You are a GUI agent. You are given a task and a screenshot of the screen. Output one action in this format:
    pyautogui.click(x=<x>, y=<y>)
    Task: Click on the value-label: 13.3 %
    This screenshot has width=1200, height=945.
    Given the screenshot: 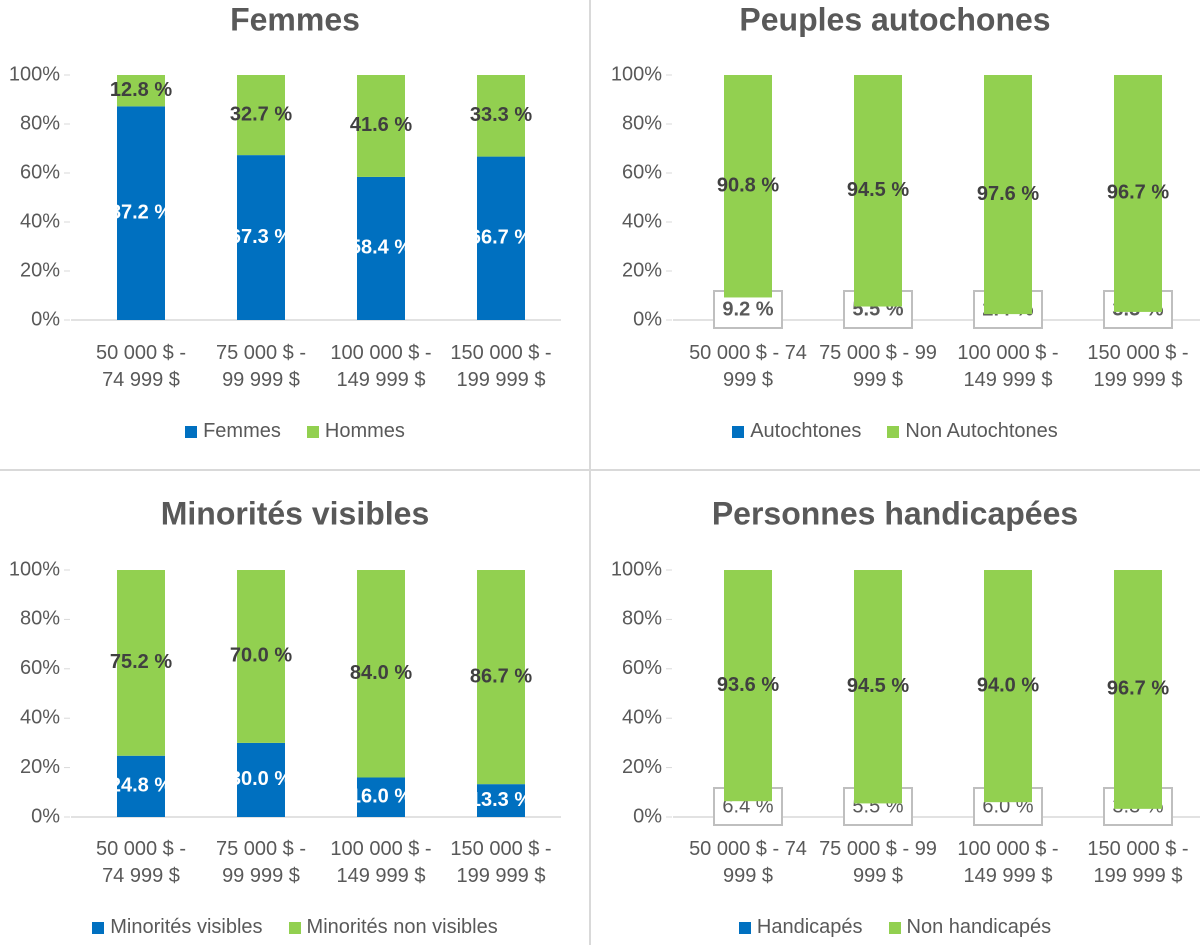 What is the action you would take?
    pyautogui.click(x=501, y=800)
    